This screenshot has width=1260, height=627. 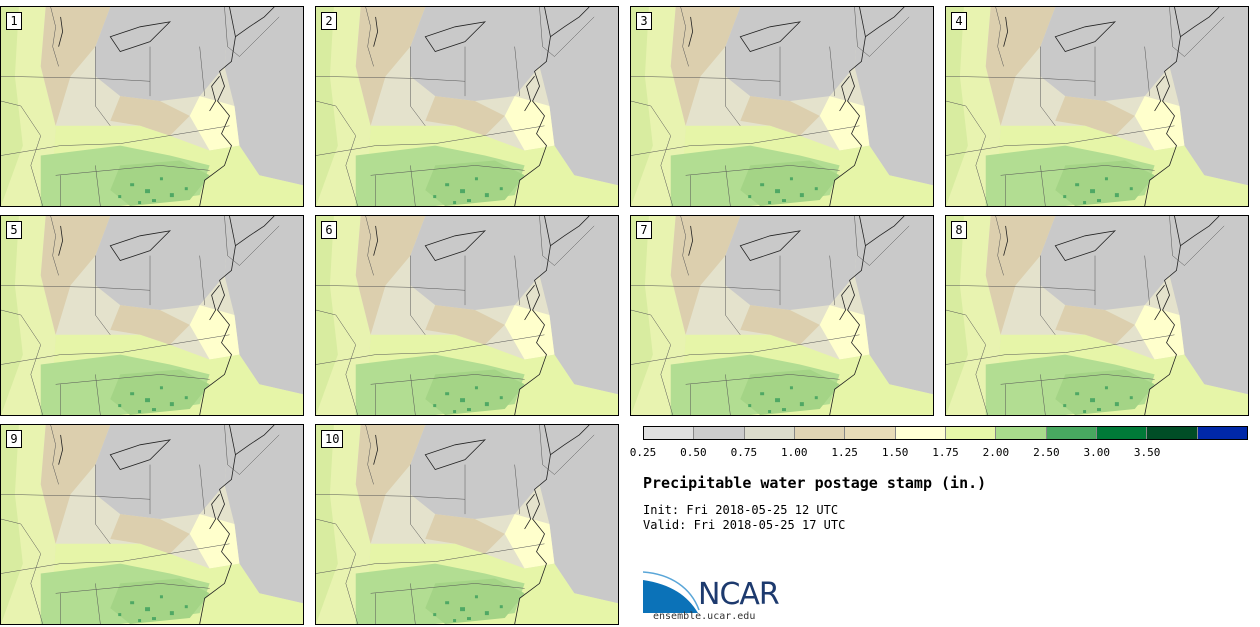 What do you see at coordinates (959, 21) in the screenshot?
I see `stamp-number-label: 4` at bounding box center [959, 21].